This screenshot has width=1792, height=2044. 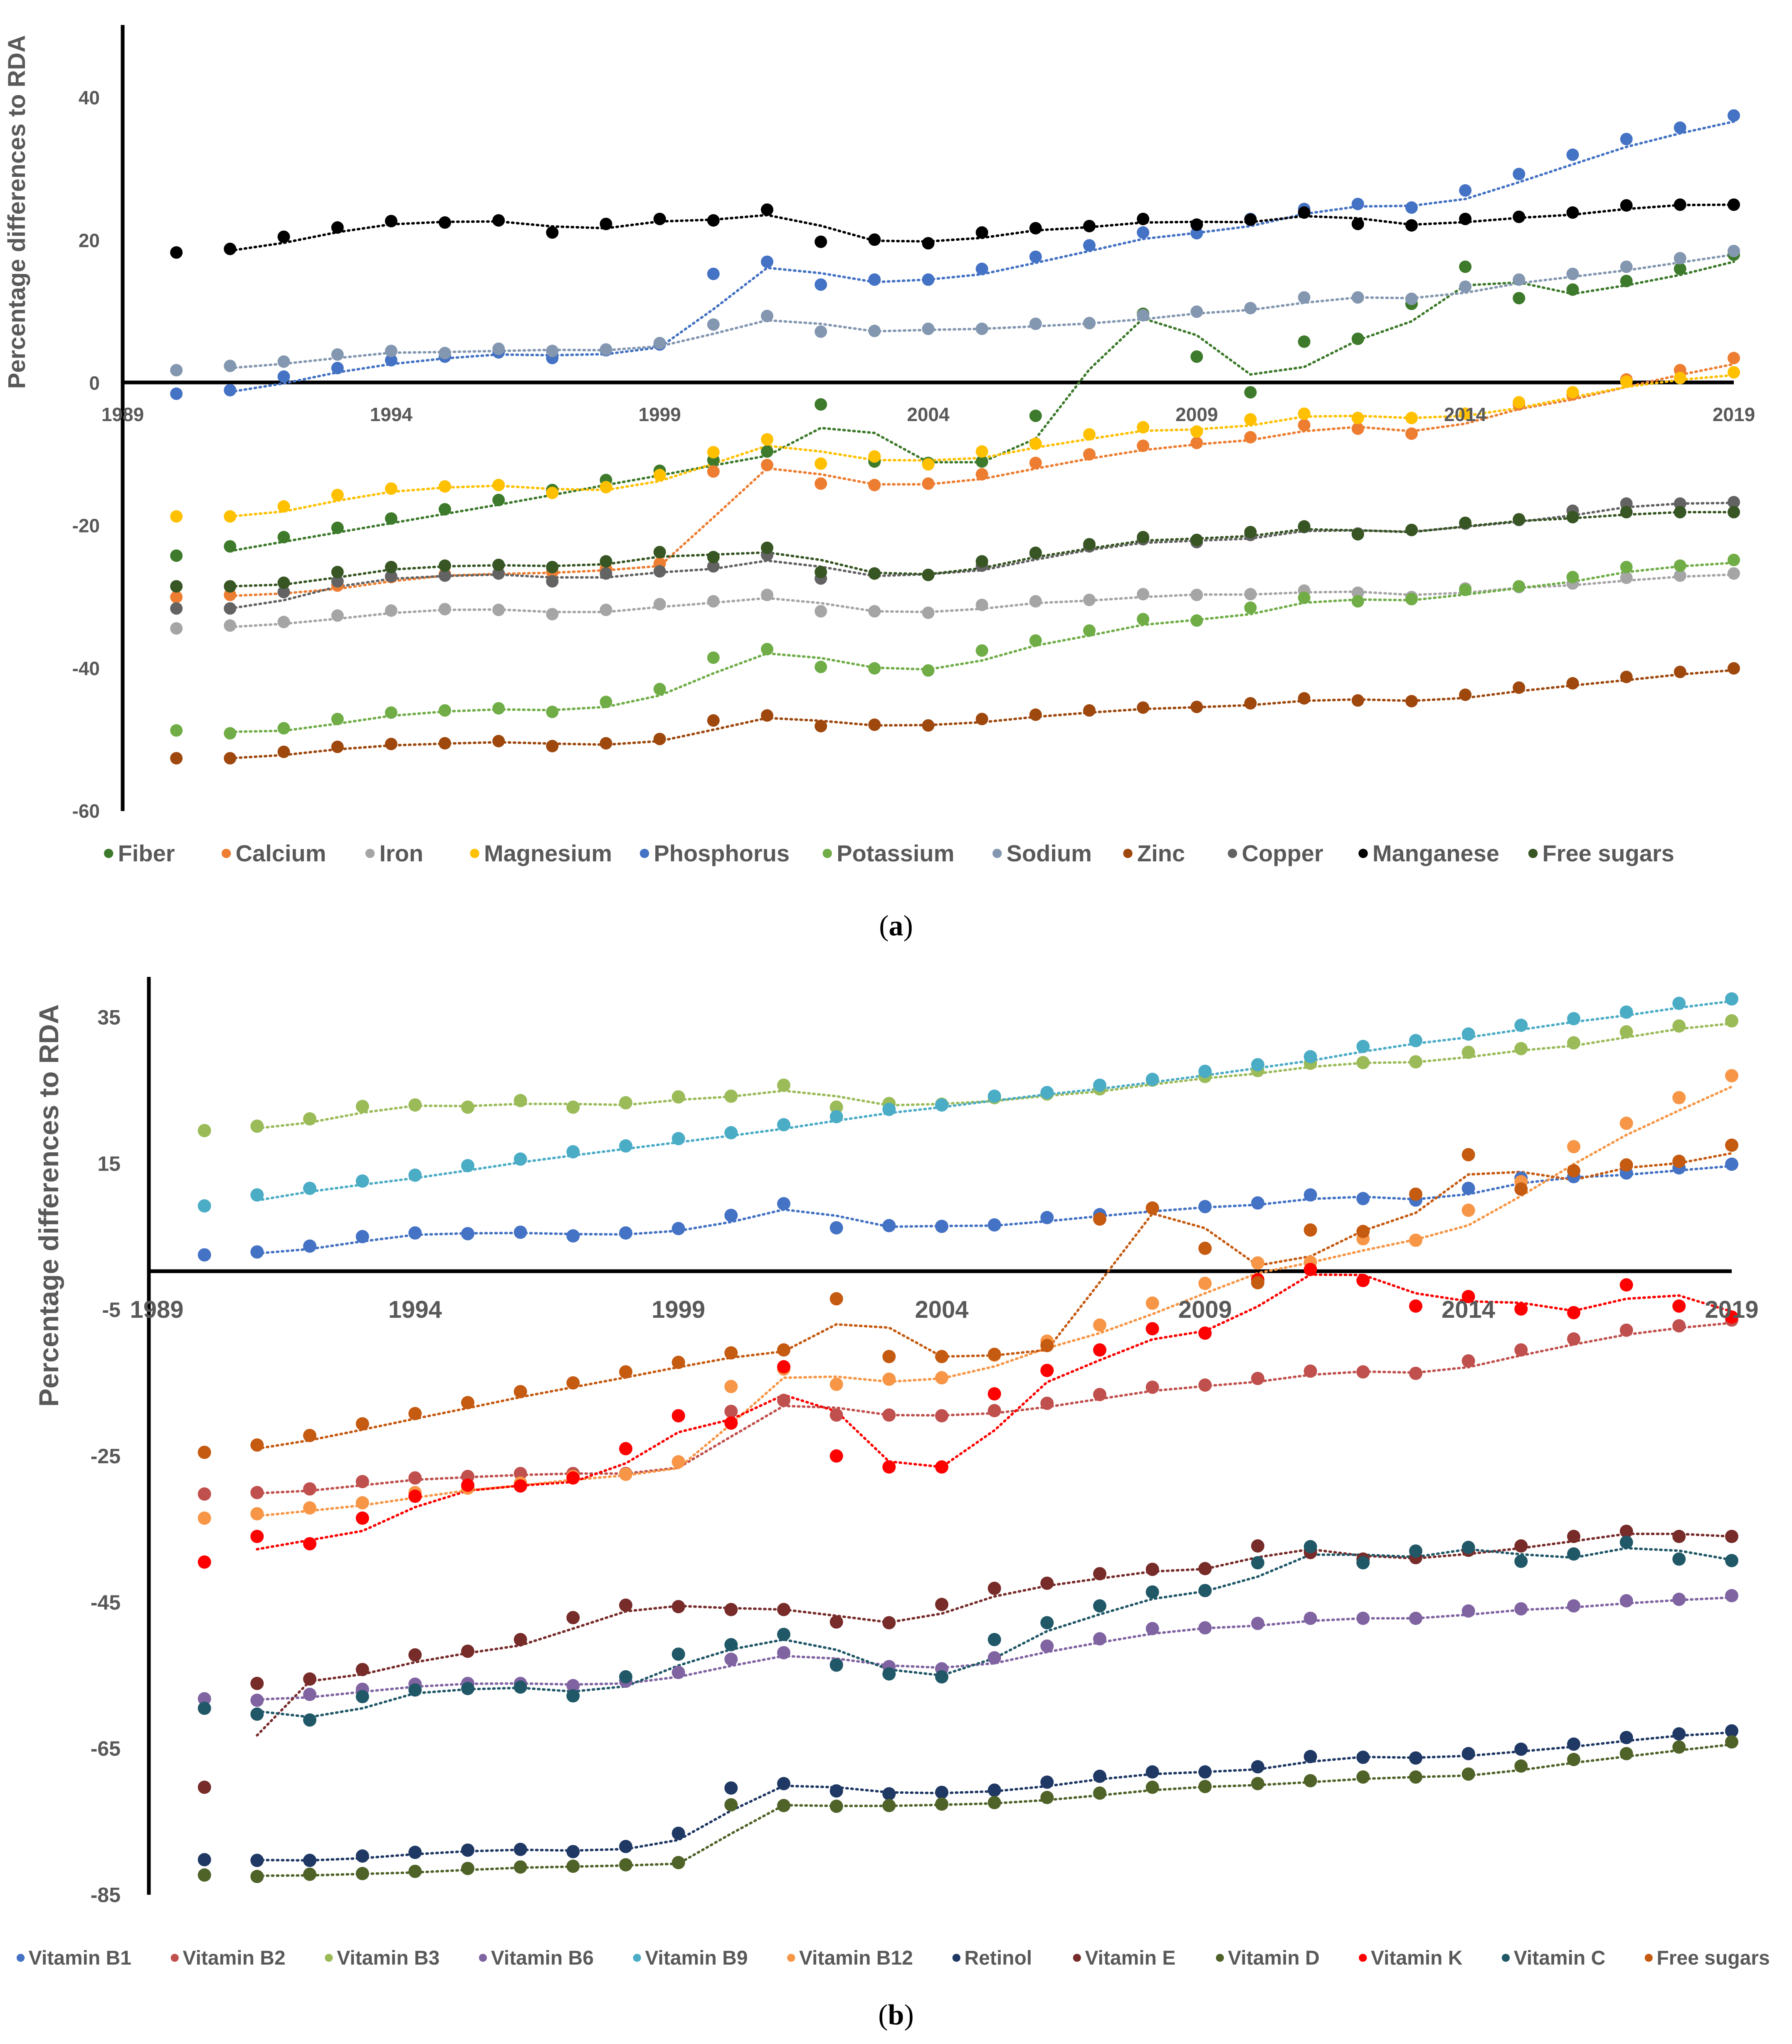 I want to click on legend-label-vitamin-c: Vitamin C, so click(x=1560, y=1958).